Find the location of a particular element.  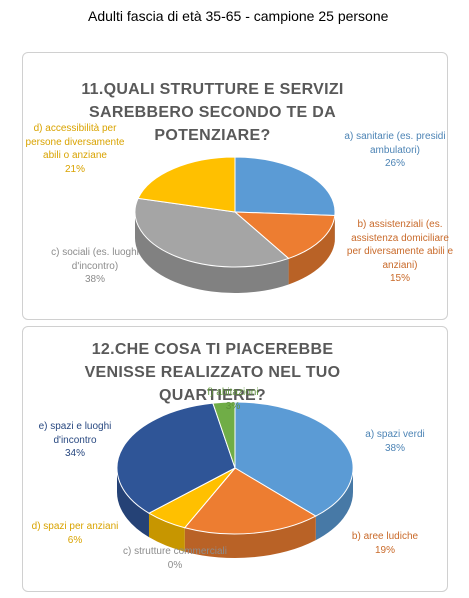

slice-label: e) spazi e luoghi d'incontro is located at coordinates (75, 433).